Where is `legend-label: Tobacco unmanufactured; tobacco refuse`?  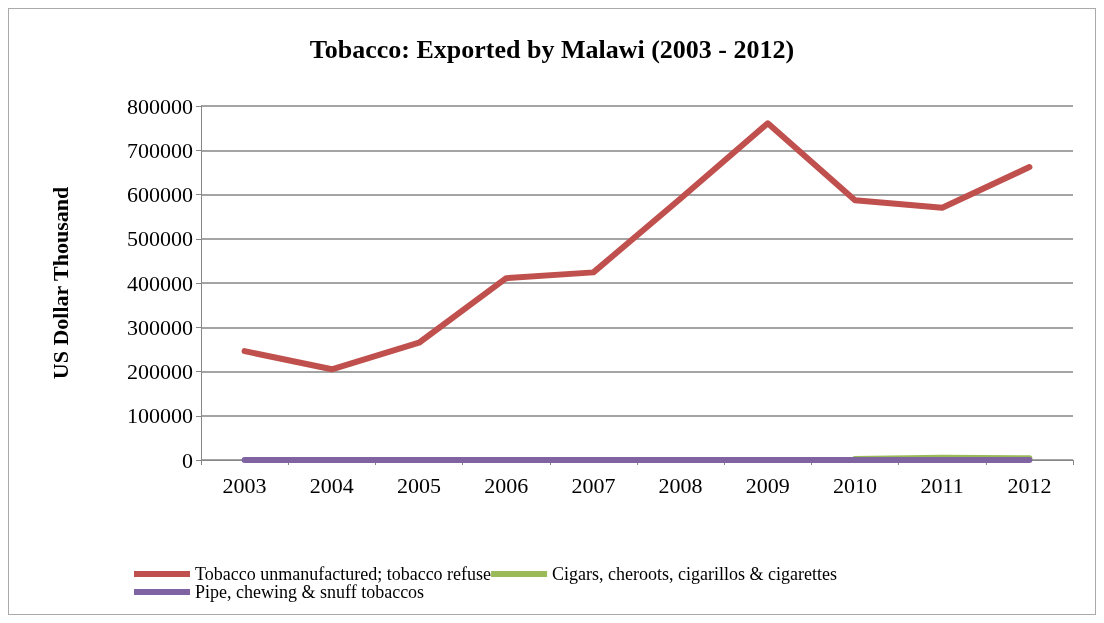 legend-label: Tobacco unmanufactured; tobacco refuse is located at coordinates (343, 574).